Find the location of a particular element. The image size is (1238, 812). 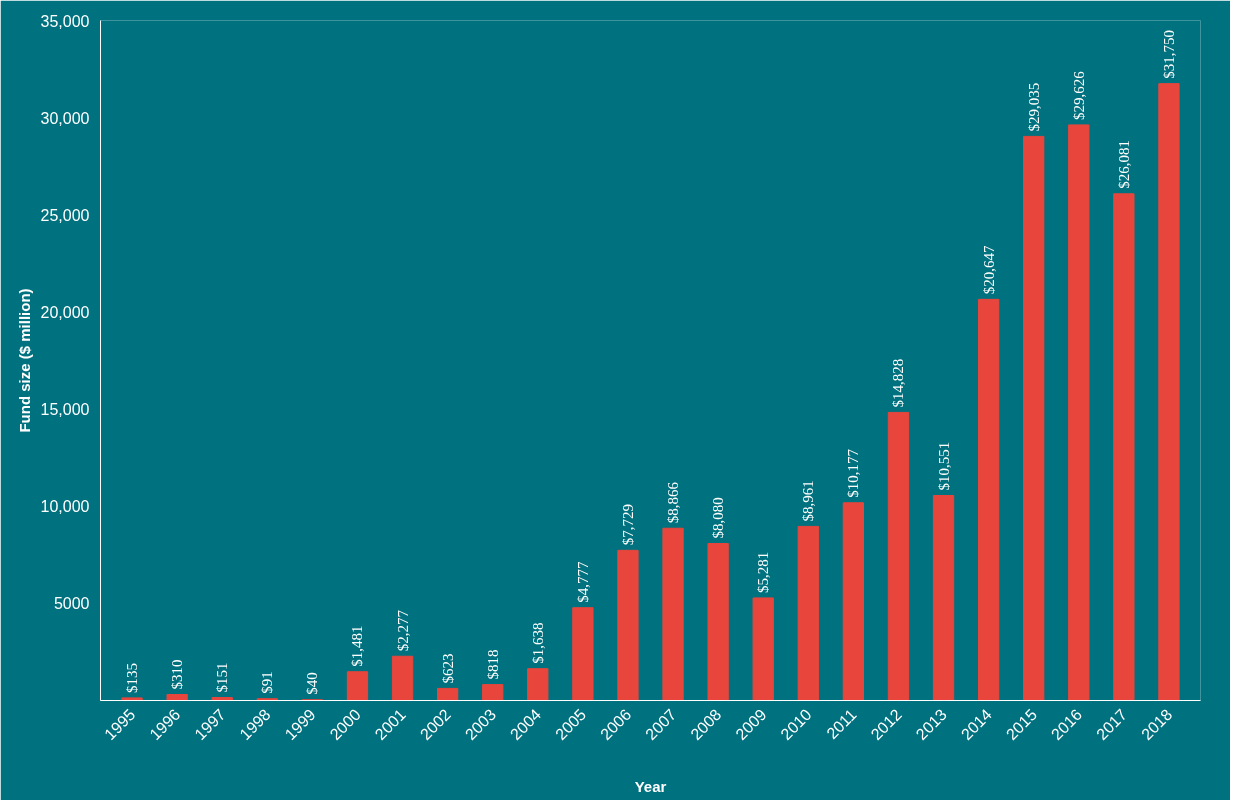

data-label: $151 is located at coordinates (222, 677).